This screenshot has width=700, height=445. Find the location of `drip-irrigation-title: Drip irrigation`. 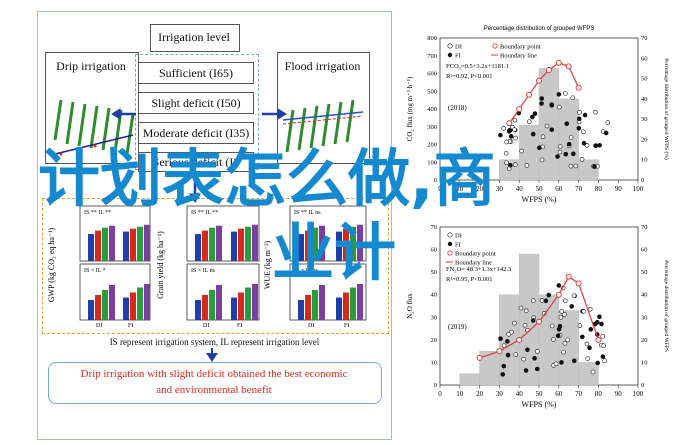

drip-irrigation-title: Drip irrigation is located at coordinates (91, 66).